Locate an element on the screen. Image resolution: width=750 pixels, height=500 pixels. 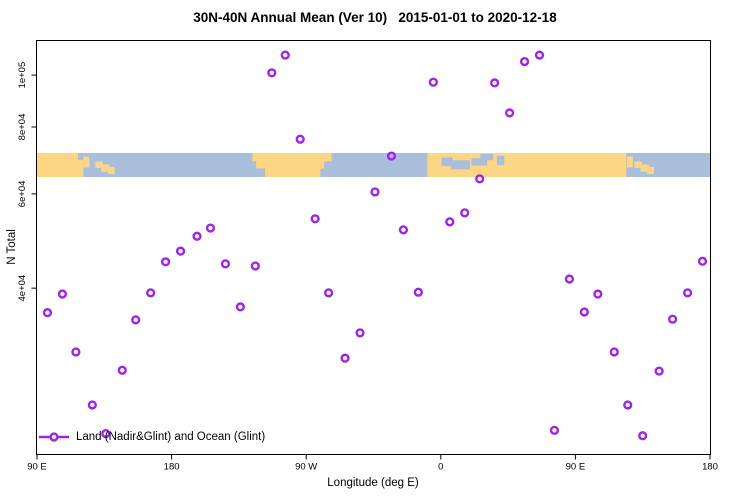
map-band-water-yellow-sea is located at coordinates (81, 157).